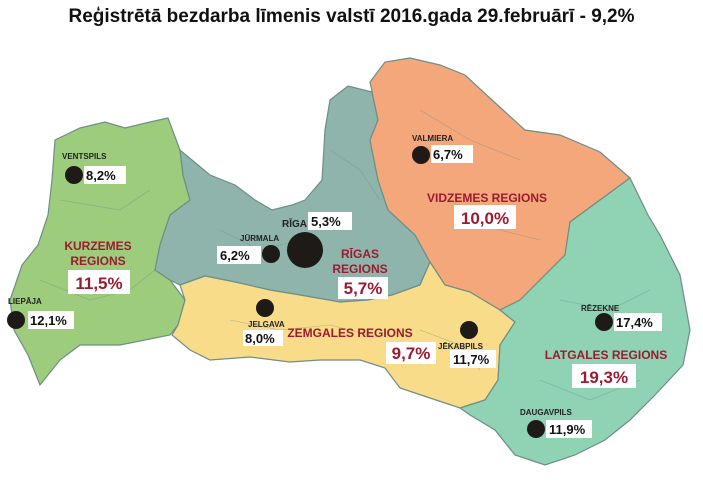 This screenshot has width=703, height=480. I want to click on jurmala-value: 6,2%, so click(235, 255).